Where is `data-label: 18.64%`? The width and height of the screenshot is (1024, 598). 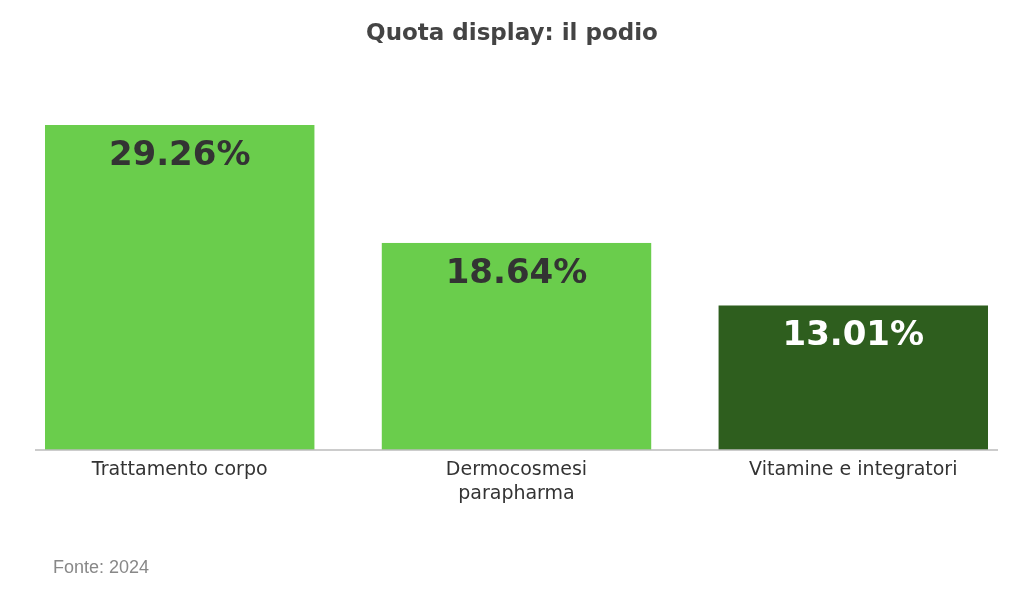
data-label: 18.64% is located at coordinates (516, 270).